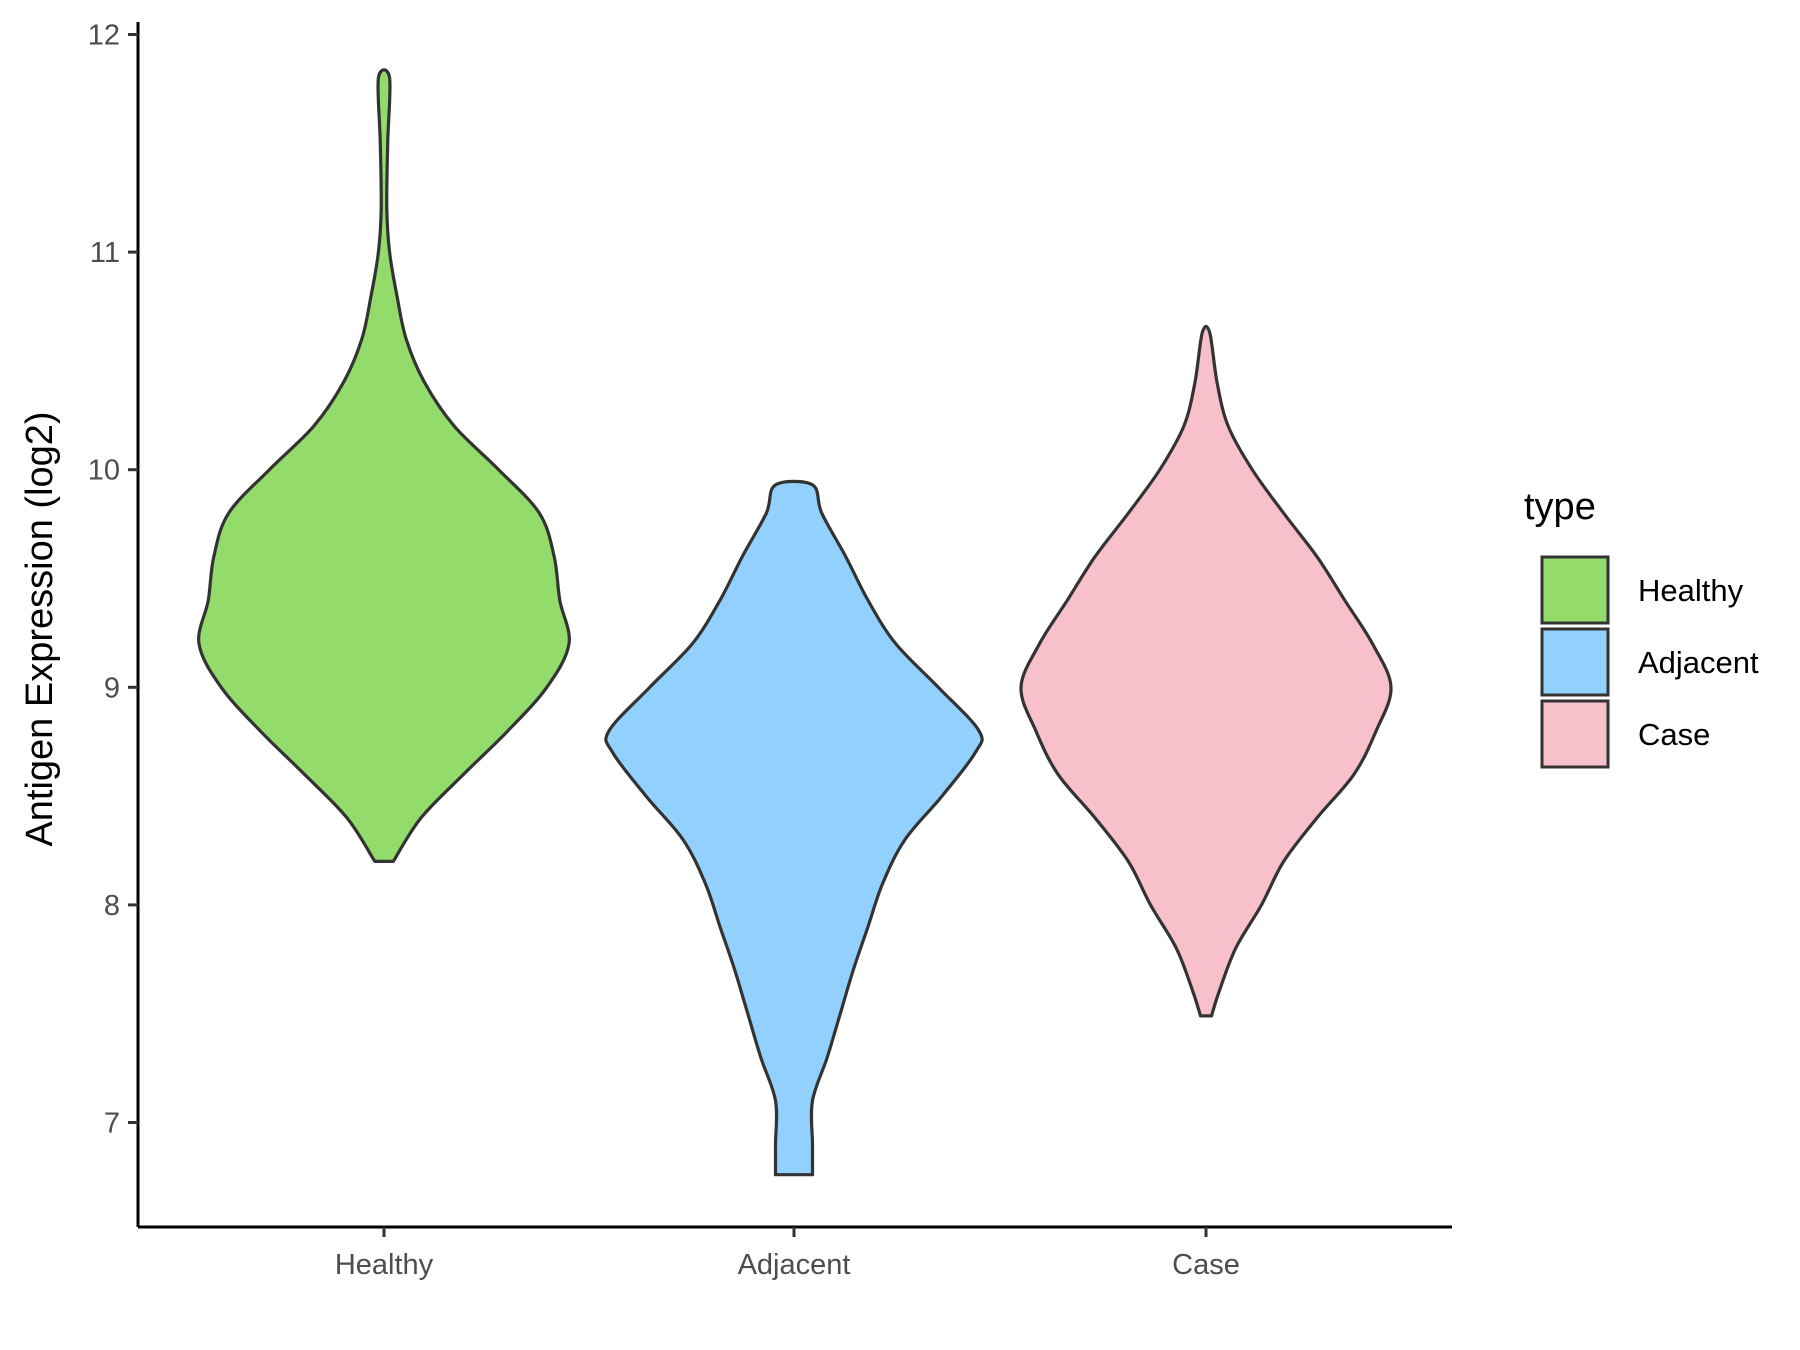 Image resolution: width=1800 pixels, height=1350 pixels. Describe the element at coordinates (794, 828) in the screenshot. I see `violin-adjacent` at that location.